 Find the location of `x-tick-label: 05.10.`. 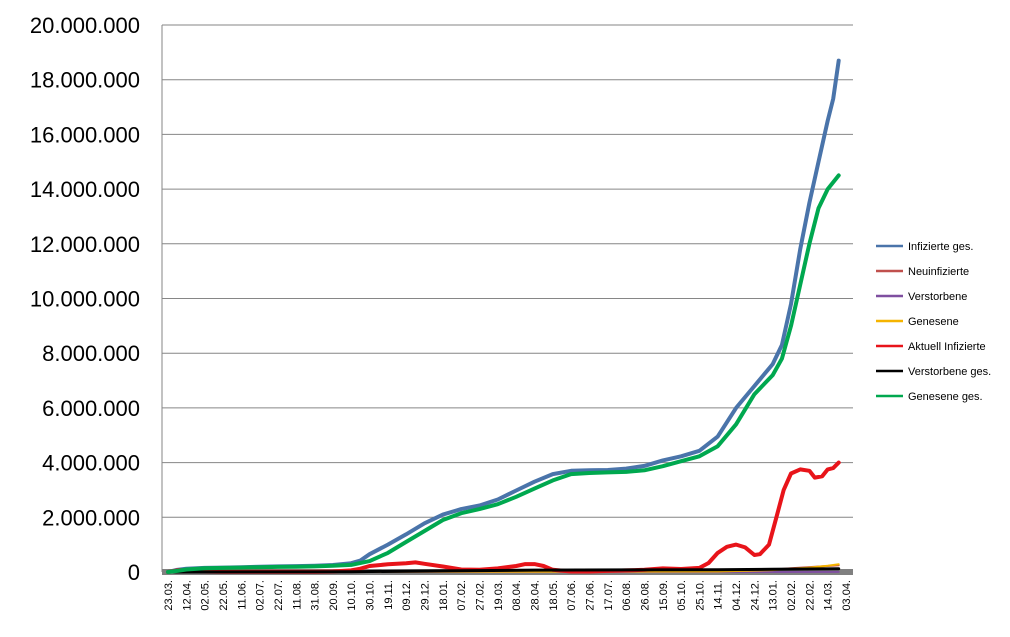

x-tick-label: 05.10. is located at coordinates (682, 595).